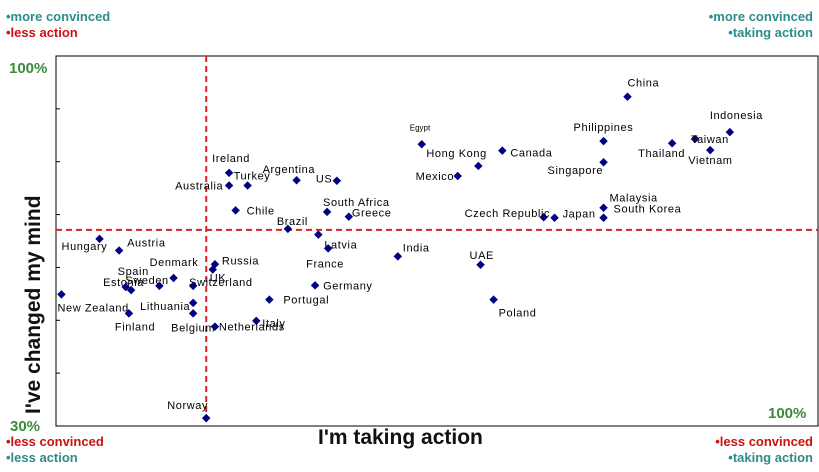  I want to click on point-label-singapore: Singapore, so click(576, 171).